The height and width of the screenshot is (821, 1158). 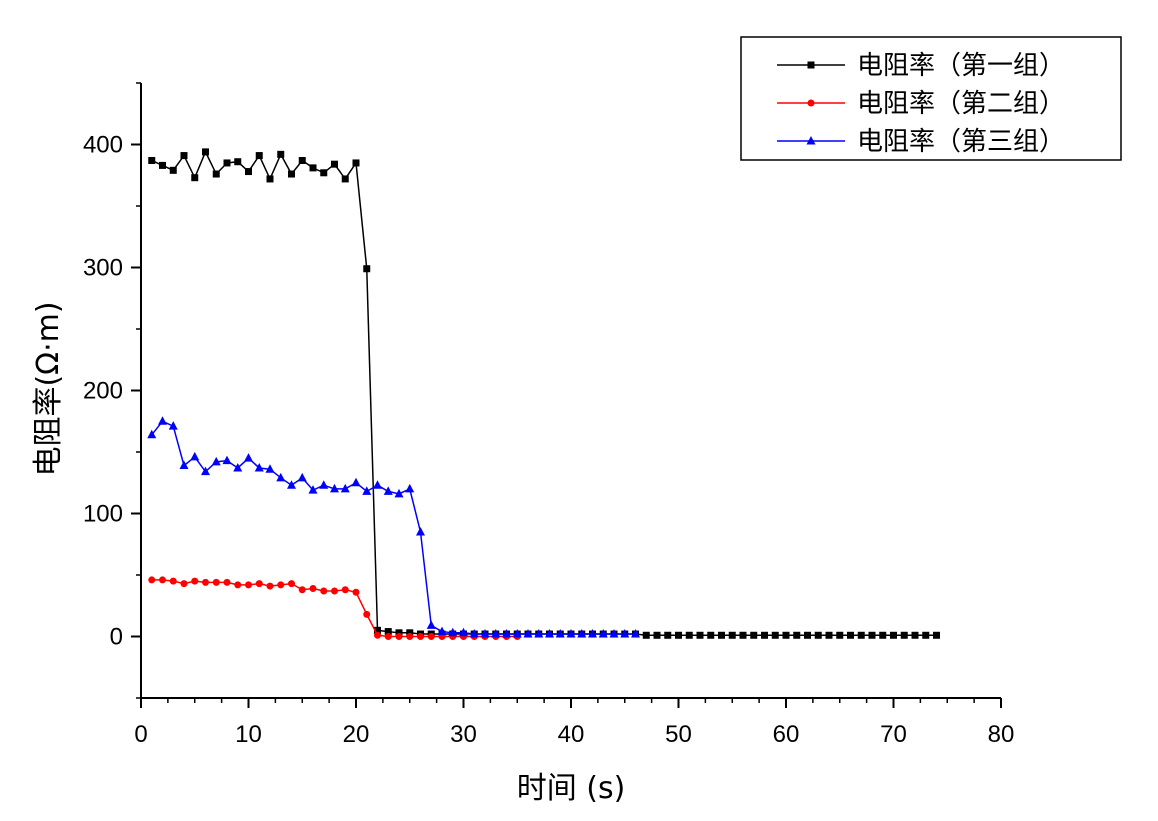 I want to click on legend-label-3: 电阻率（第三组）, so click(x=961, y=142).